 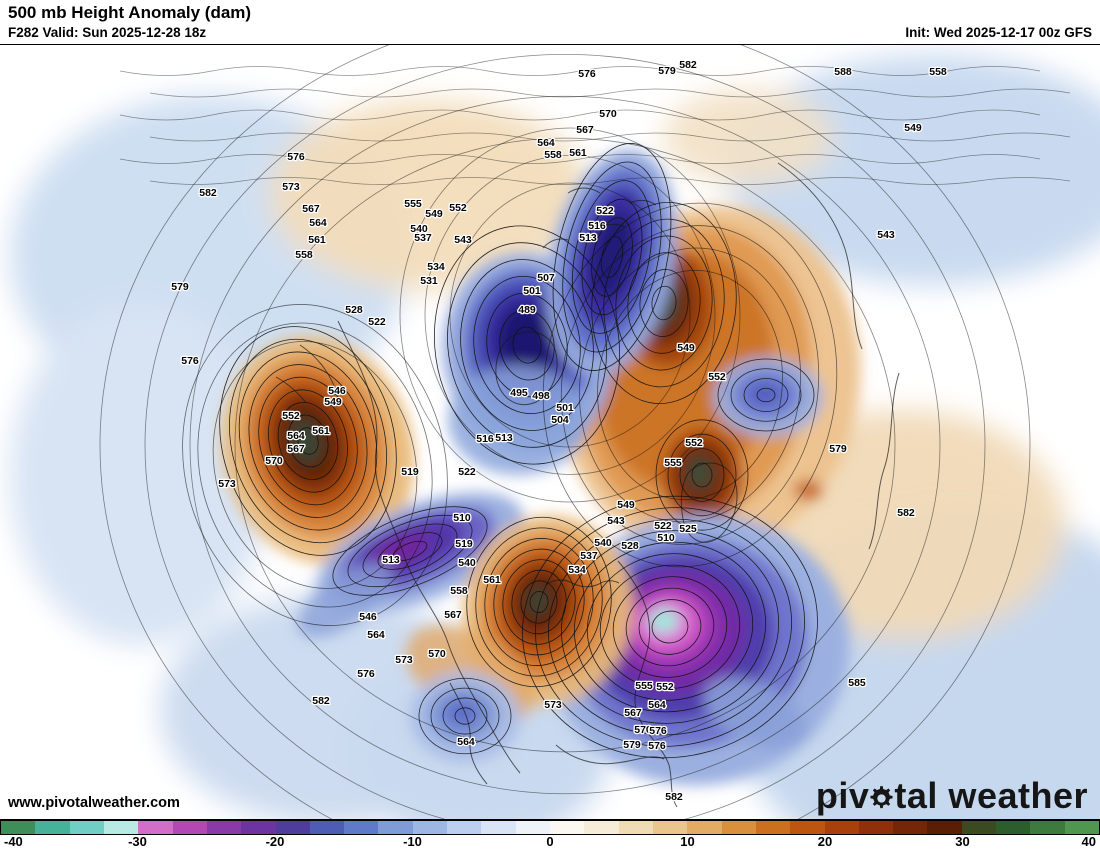 I want to click on map-title: 500 mb Height Anomaly (dam), so click(x=130, y=12).